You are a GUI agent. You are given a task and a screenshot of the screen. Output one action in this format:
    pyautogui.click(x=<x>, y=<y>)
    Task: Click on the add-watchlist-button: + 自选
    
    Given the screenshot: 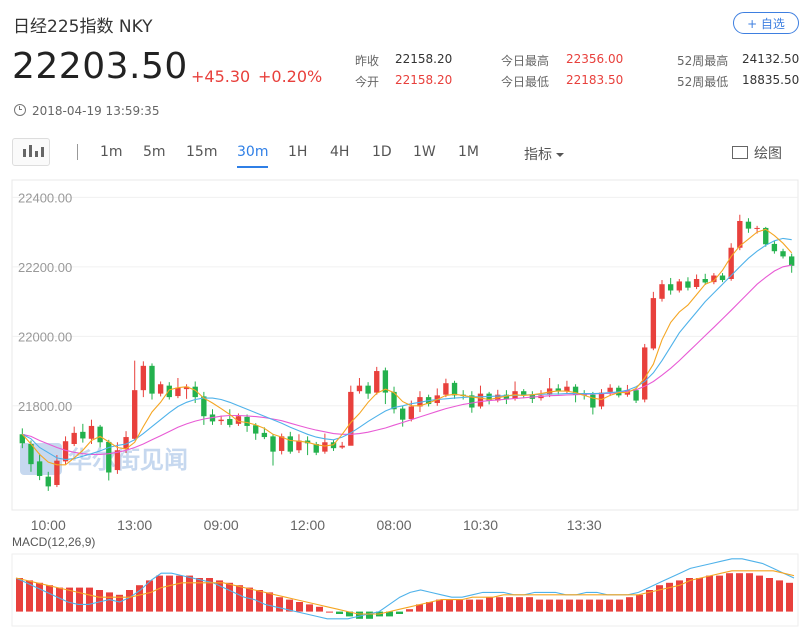 What is the action you would take?
    pyautogui.click(x=766, y=23)
    